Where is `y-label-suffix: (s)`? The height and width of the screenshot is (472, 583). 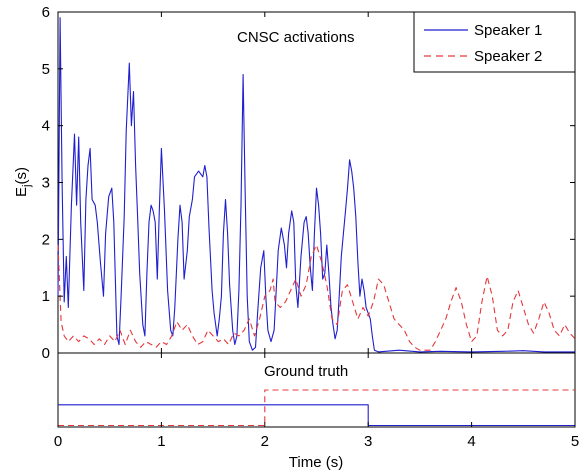 y-label-suffix: (s) is located at coordinates (21, 176).